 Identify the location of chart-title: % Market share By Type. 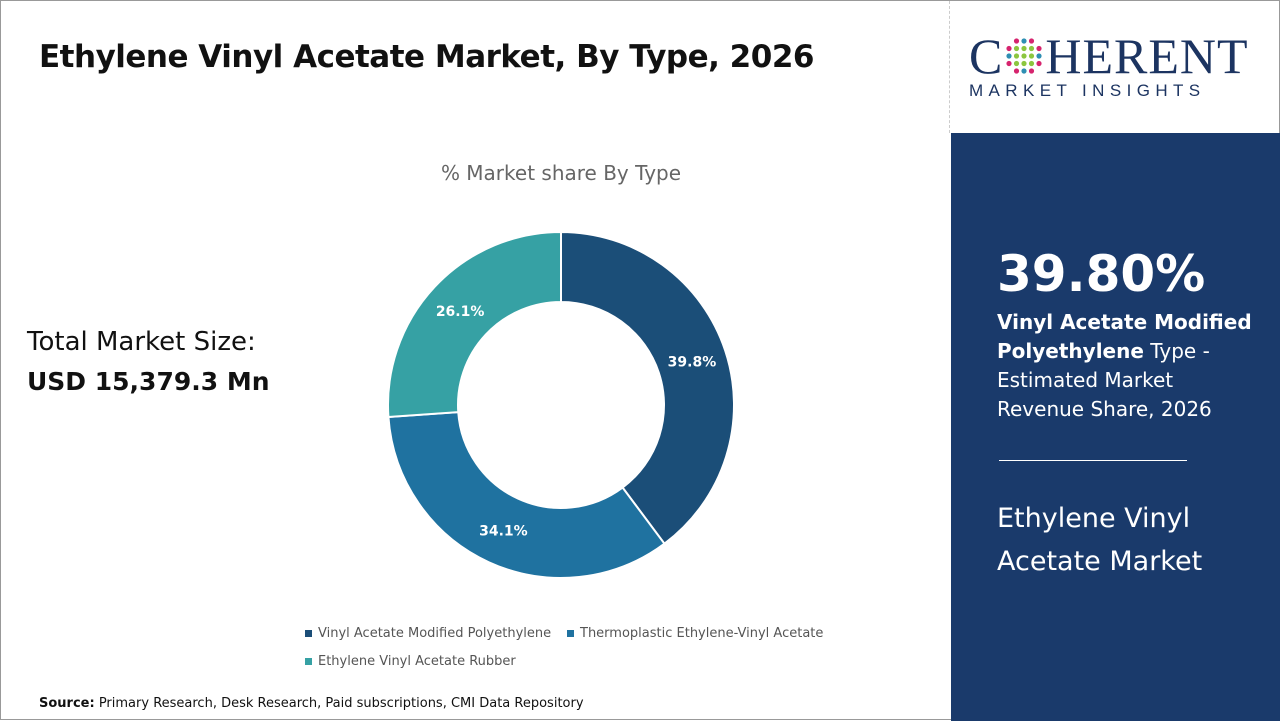
(561, 173).